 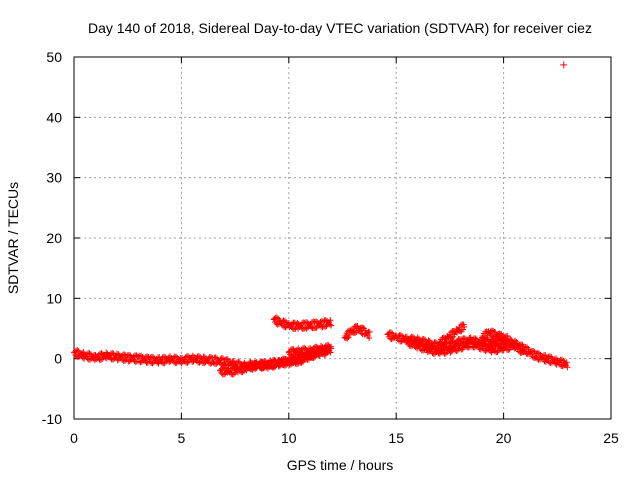 I want to click on x-axis-label: GPS time / hours, so click(x=340, y=465).